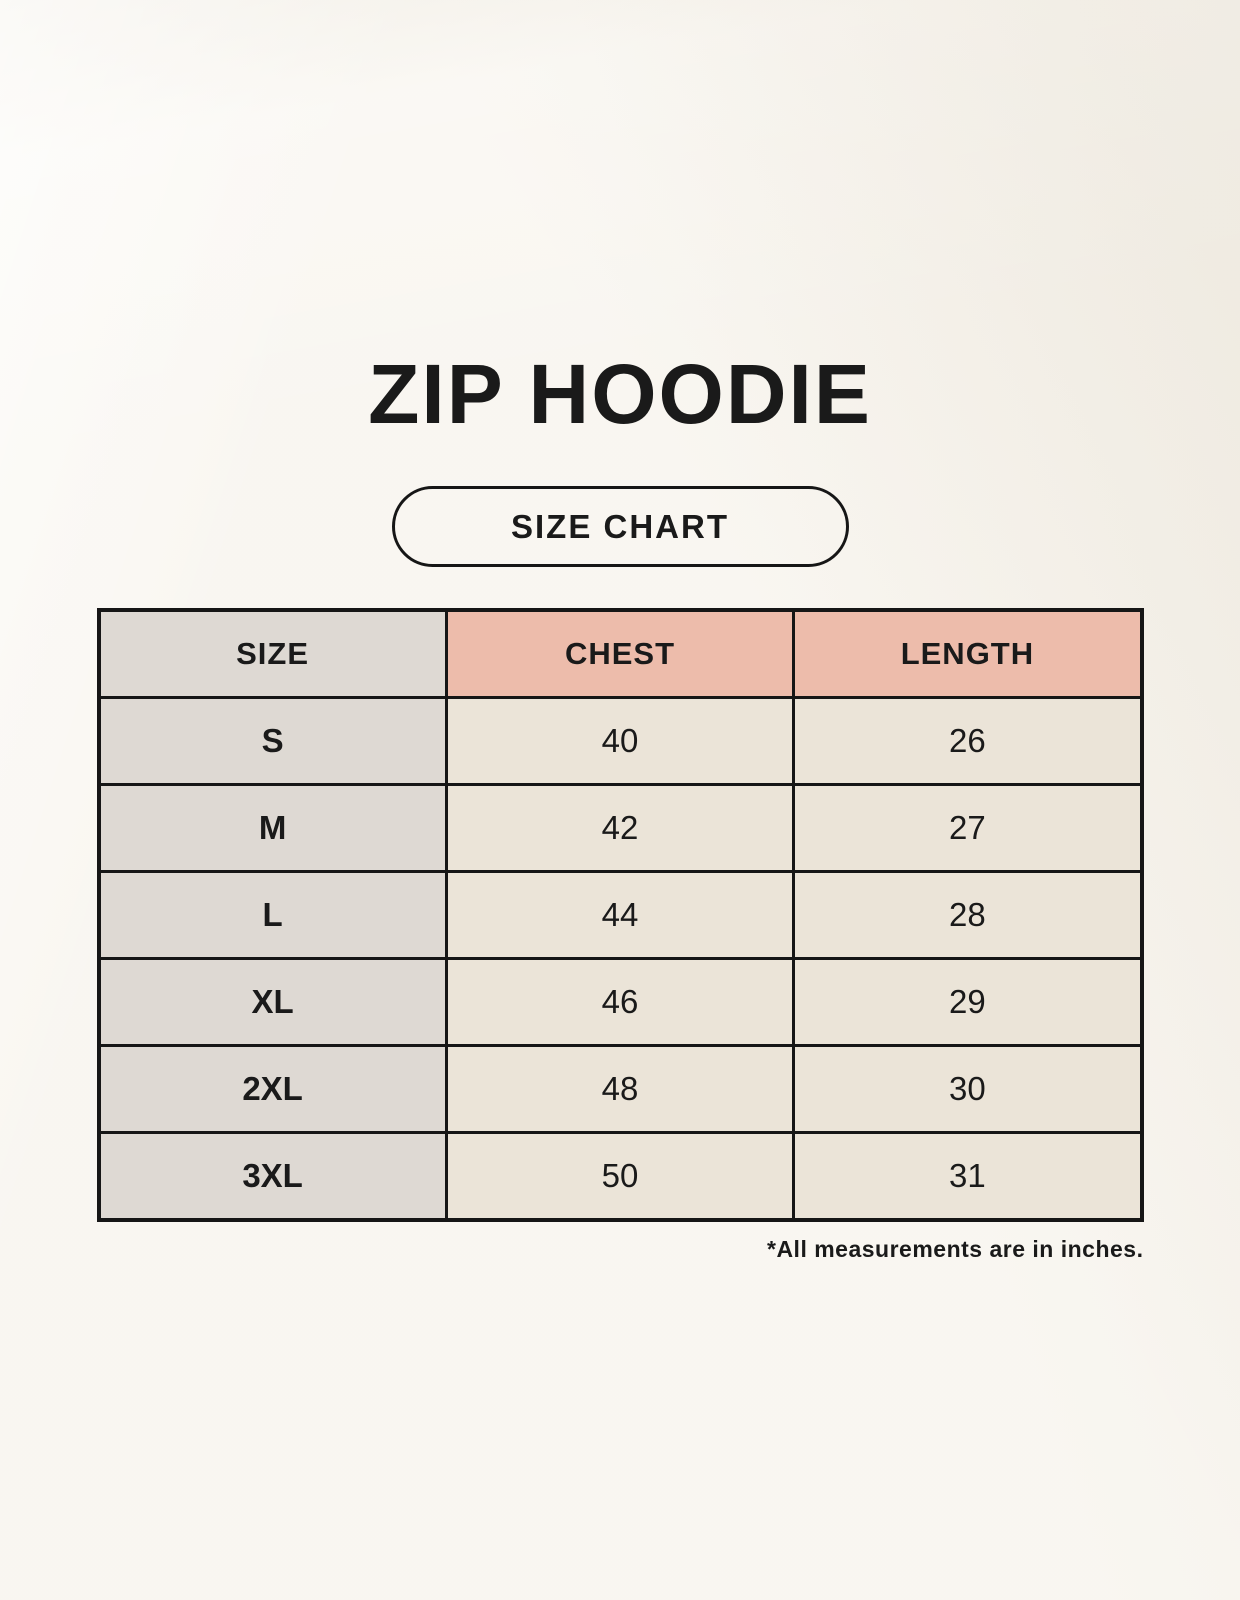 This screenshot has width=1240, height=1600. Describe the element at coordinates (967, 1002) in the screenshot. I see `length-cell: 29` at that location.